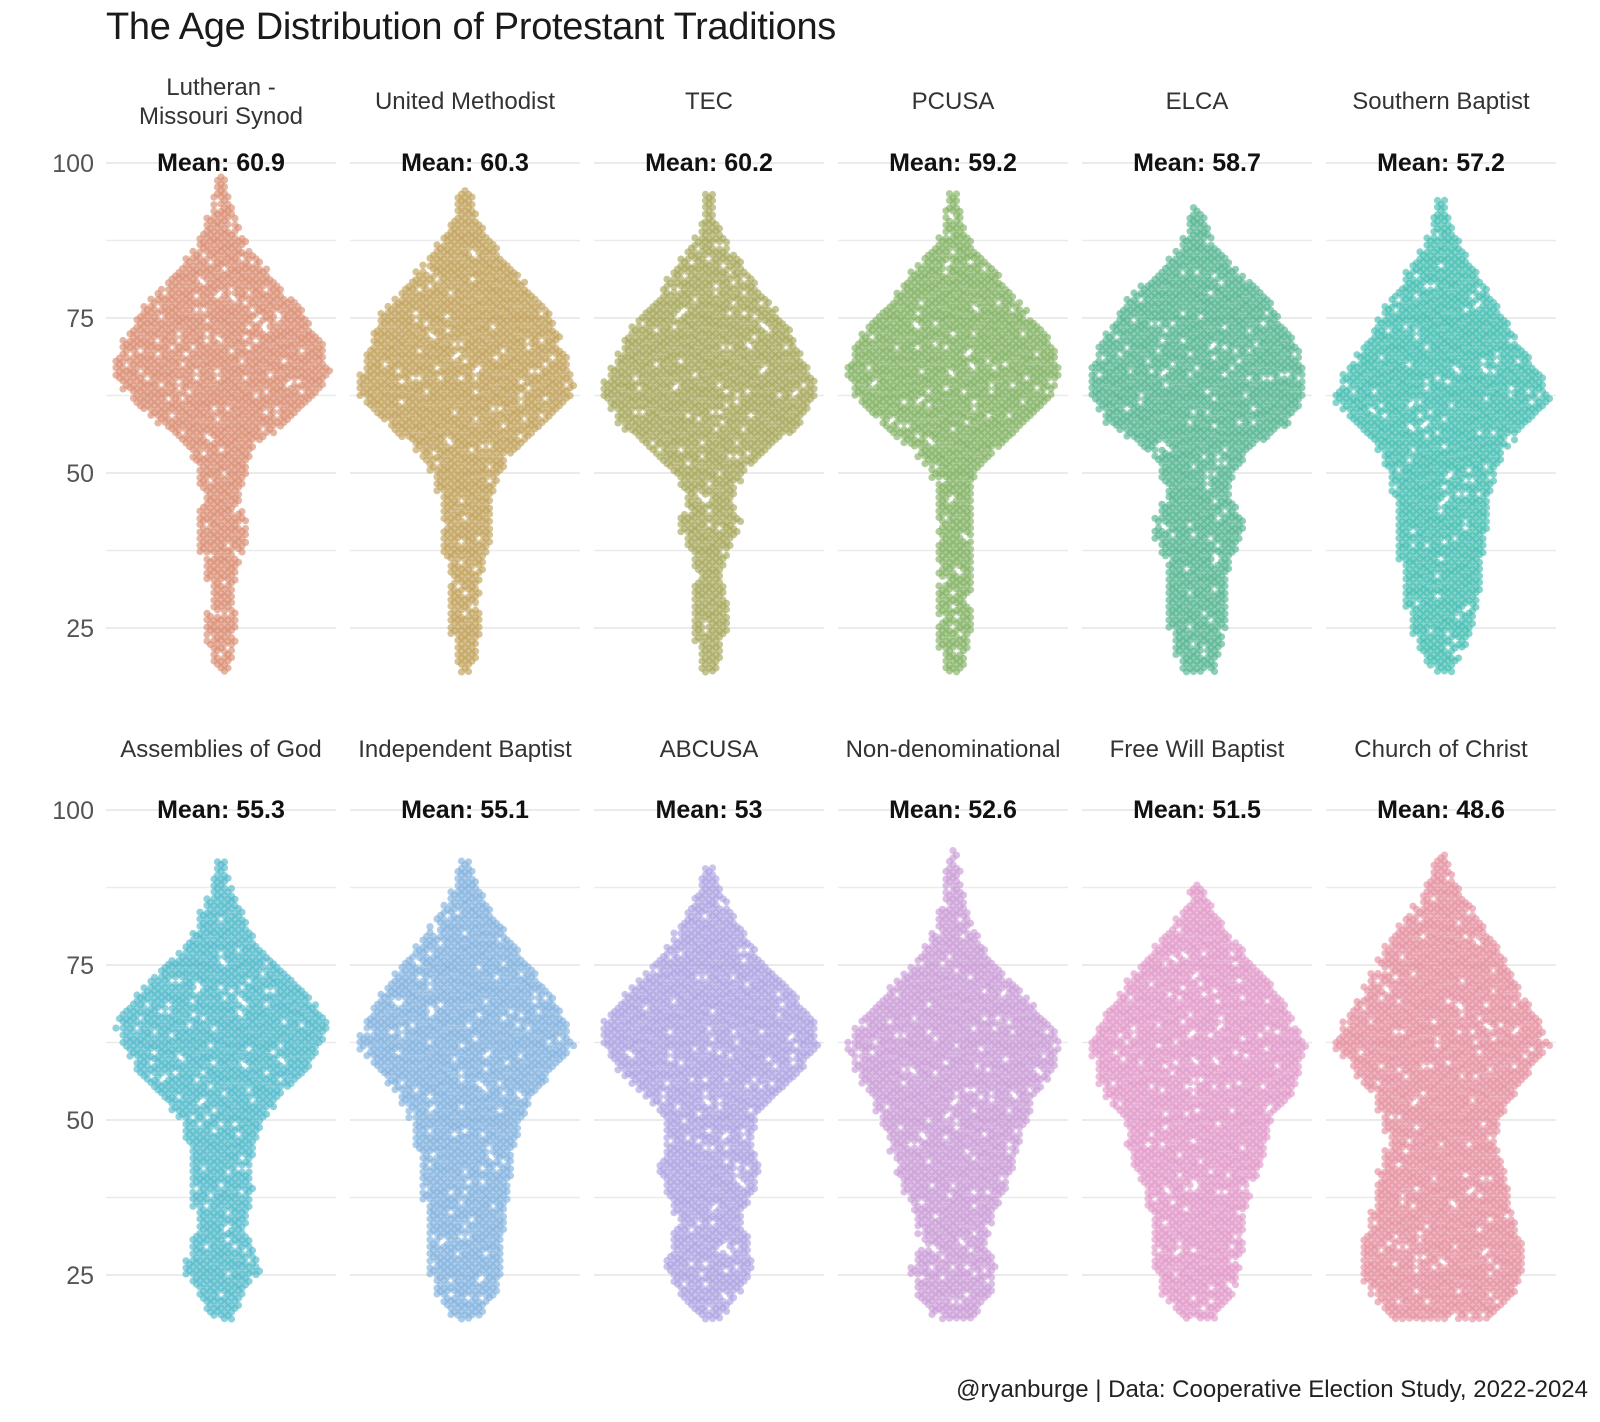 The width and height of the screenshot is (1600, 1422). I want to click on facet-label: Lutheran -Missouri Synod, so click(221, 102).